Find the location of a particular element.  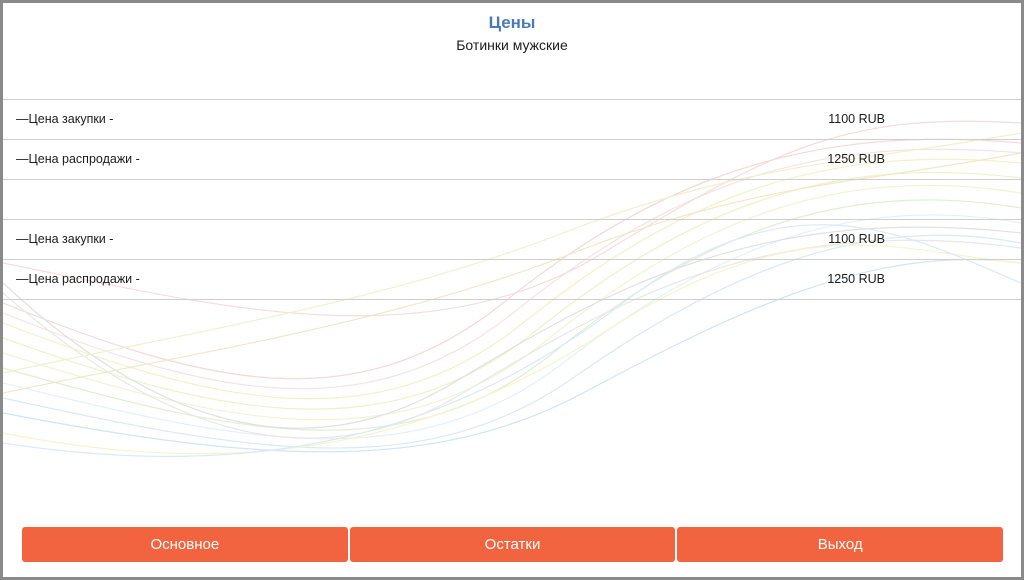

list-item-empty is located at coordinates (512, 199).